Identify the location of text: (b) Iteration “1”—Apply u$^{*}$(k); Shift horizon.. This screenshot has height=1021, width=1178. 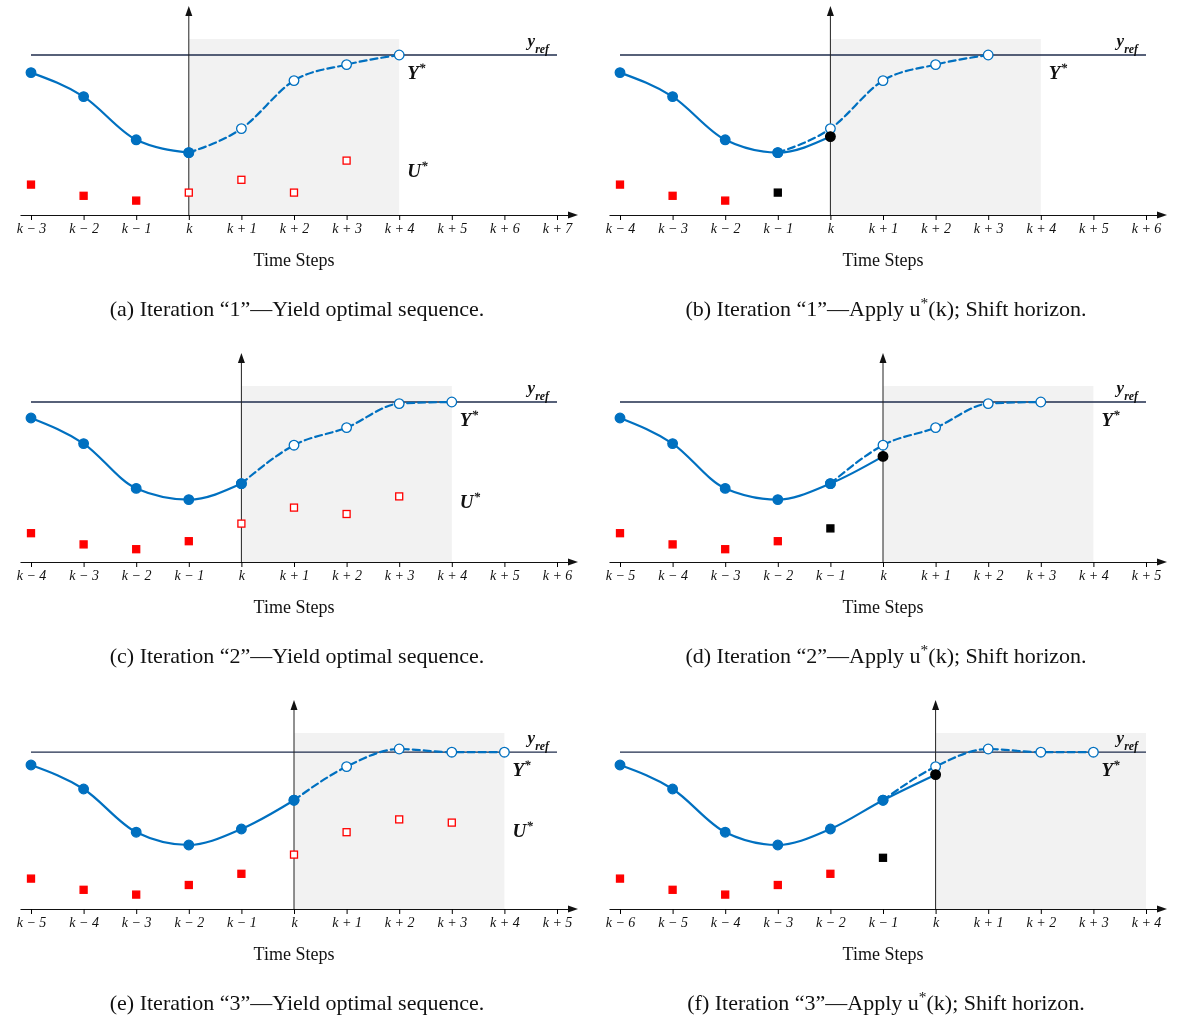
(886, 307).